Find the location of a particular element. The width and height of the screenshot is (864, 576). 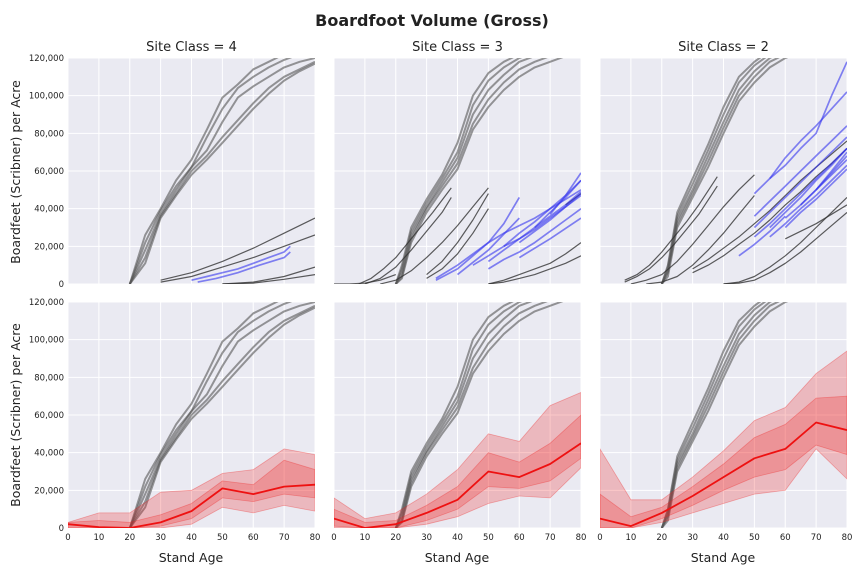

panel-title: Site Class = 3 is located at coordinates (457, 47).